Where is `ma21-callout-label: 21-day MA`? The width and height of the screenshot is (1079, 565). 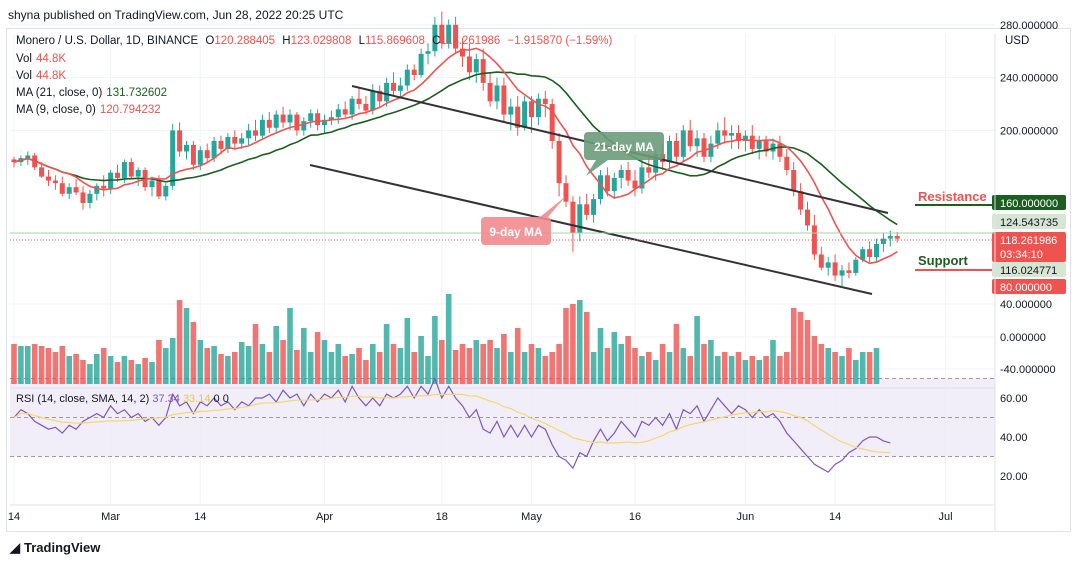
ma21-callout-label: 21-day MA is located at coordinates (624, 147).